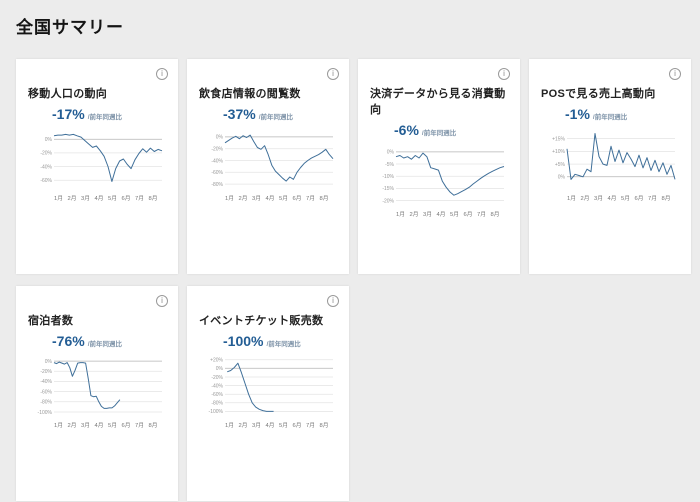 This screenshot has height=502, width=700. I want to click on trend-chart-svg: 0% -20% -40% -60% -80% -100%1月 2月 3月 4月 5月 6月 7月 8月, so click(100, 394).